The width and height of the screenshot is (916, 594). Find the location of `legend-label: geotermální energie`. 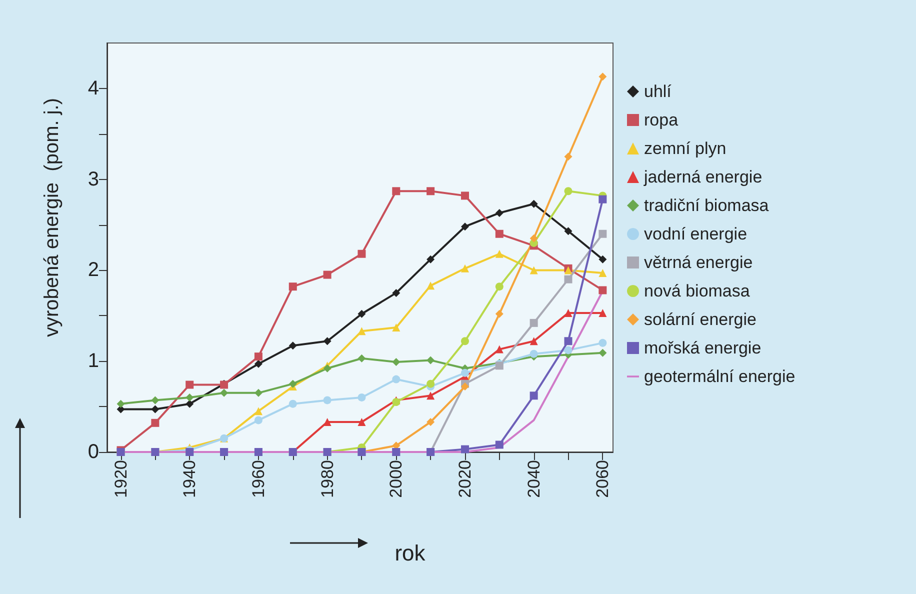

legend-label: geotermální energie is located at coordinates (720, 376).